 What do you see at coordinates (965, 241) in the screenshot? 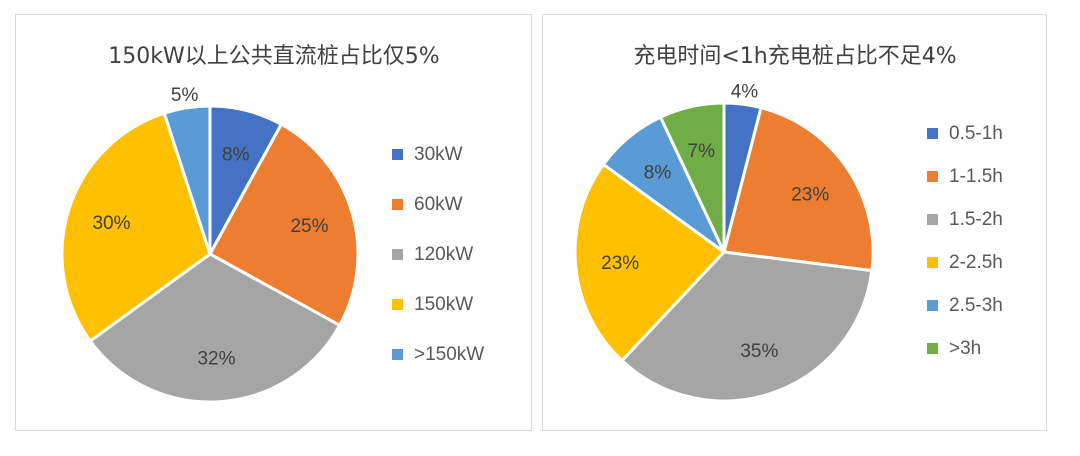
I see `chart-legend: 0.5-1h 1-1.5h 1.5-2h 2-2.5h 2.5-3h >3h` at bounding box center [965, 241].